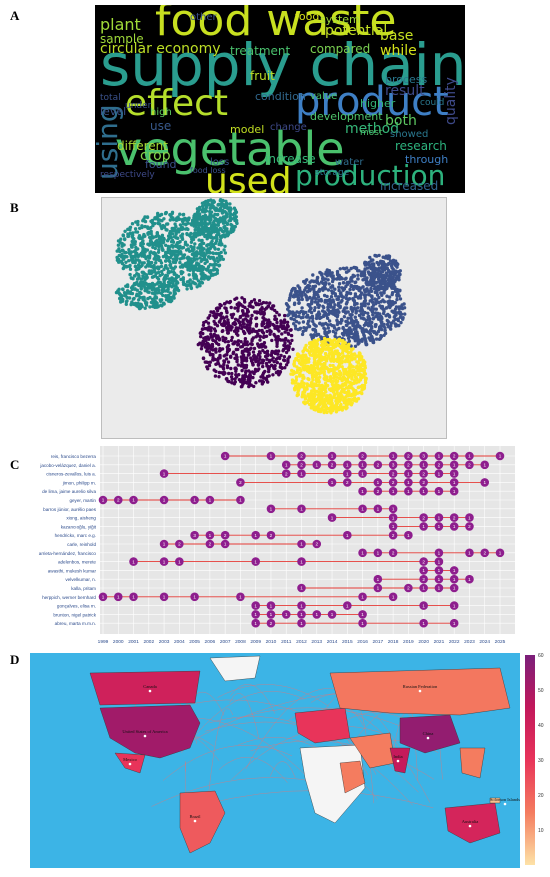  What do you see at coordinates (406, 79) in the screenshot?
I see `cloud-word: process` at bounding box center [406, 79].